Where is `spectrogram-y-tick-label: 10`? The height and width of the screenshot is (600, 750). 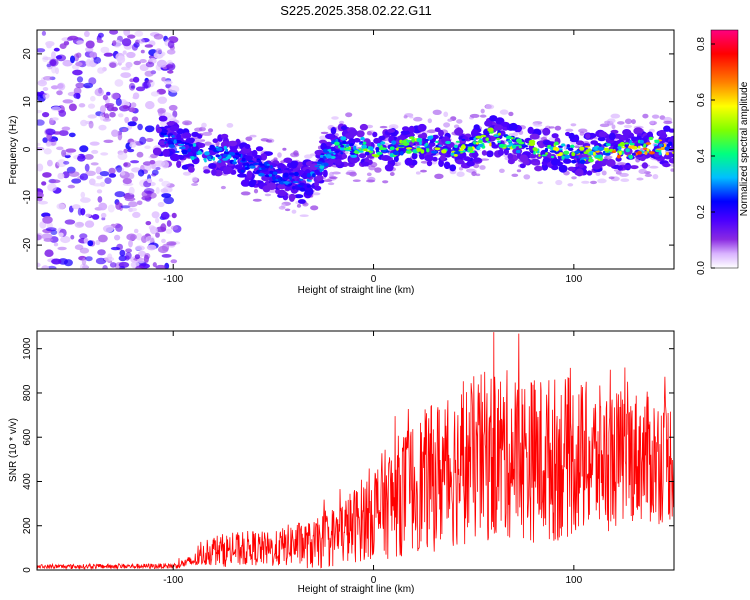 spectrogram-y-tick-label: 10 is located at coordinates (27, 102).